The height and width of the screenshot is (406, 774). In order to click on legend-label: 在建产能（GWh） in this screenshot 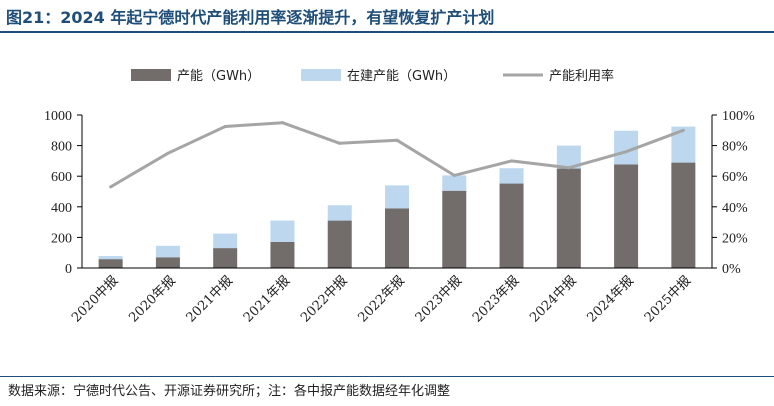, I will do `click(401, 76)`.